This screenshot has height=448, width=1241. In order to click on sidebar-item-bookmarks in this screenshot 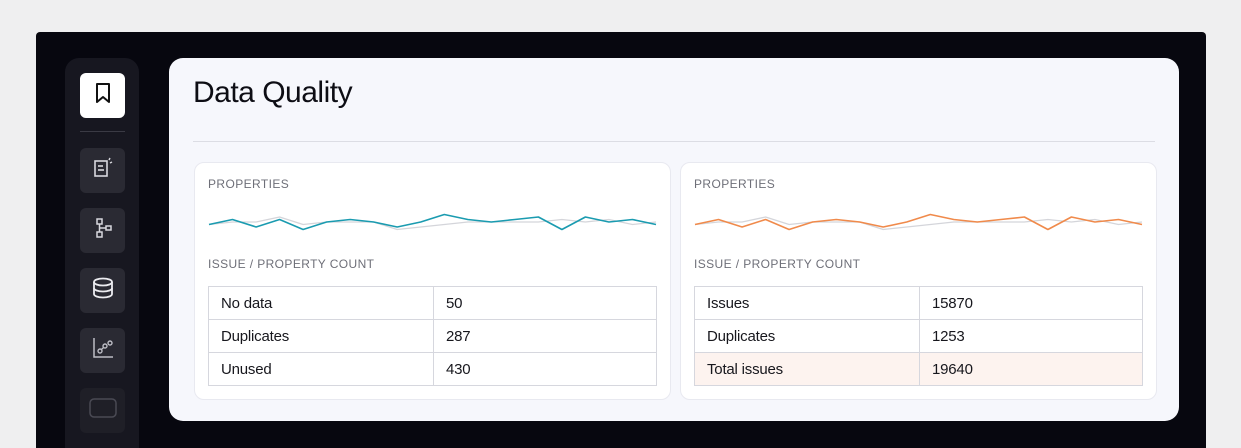, I will do `click(102, 95)`.